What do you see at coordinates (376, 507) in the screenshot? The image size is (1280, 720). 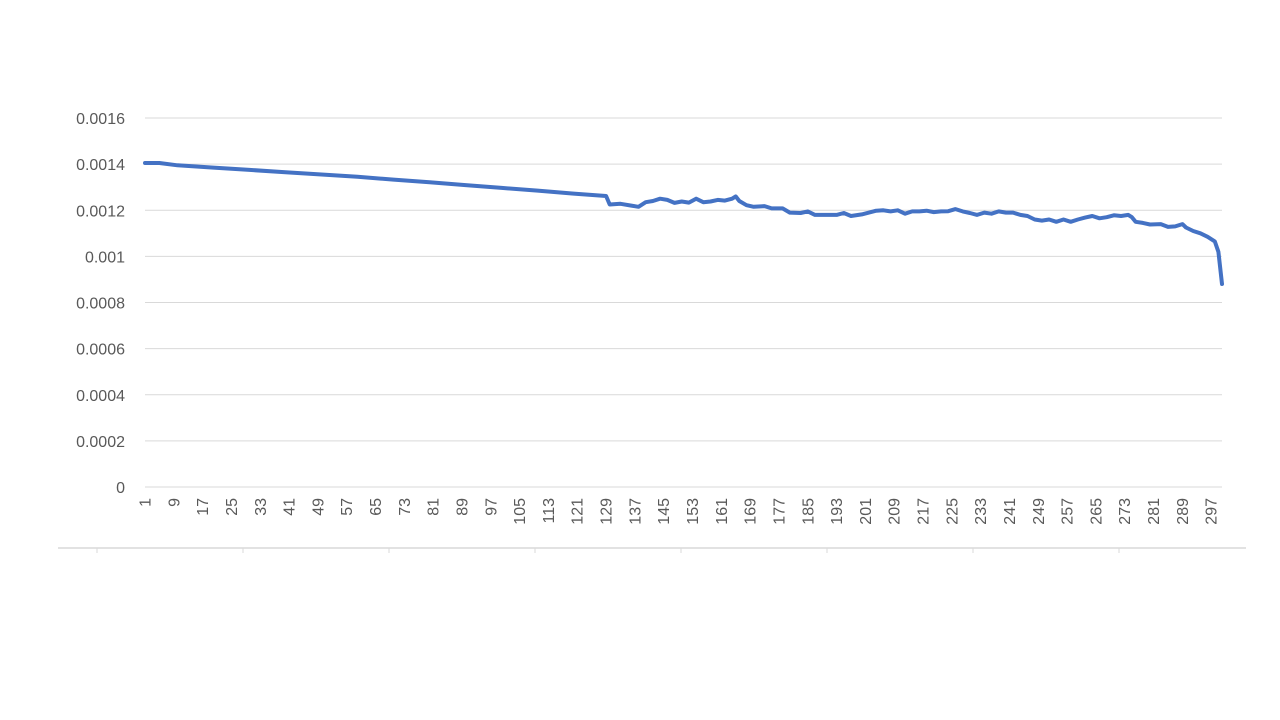 I see `x-tick-label: 65` at bounding box center [376, 507].